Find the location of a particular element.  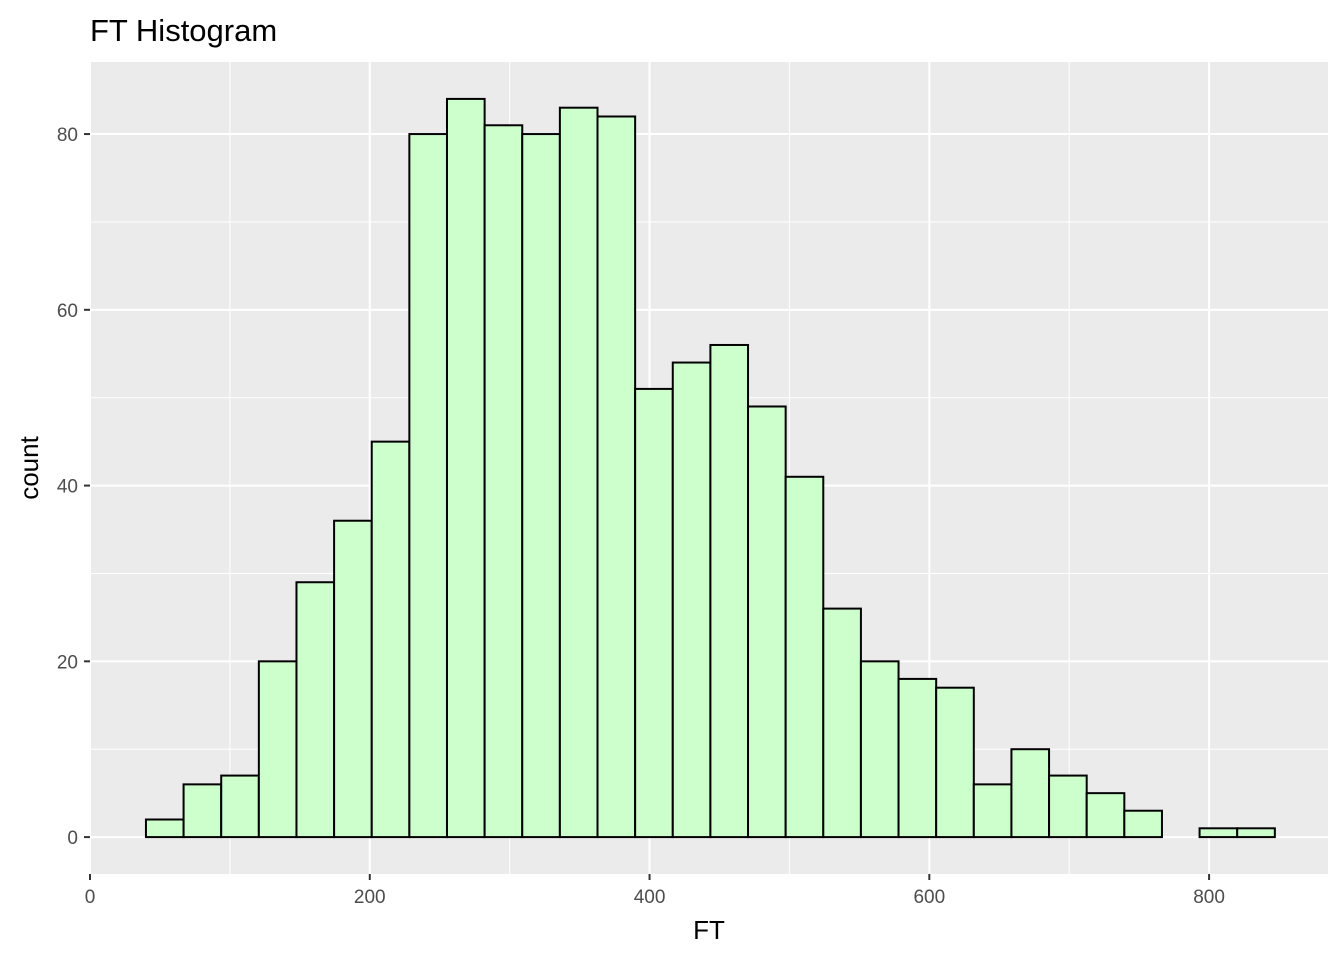

x-tick-label: 400 is located at coordinates (650, 897).